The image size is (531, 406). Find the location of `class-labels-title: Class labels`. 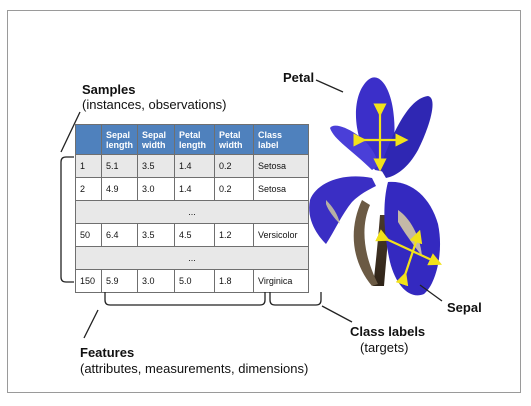

class-labels-title: Class labels is located at coordinates (388, 331).